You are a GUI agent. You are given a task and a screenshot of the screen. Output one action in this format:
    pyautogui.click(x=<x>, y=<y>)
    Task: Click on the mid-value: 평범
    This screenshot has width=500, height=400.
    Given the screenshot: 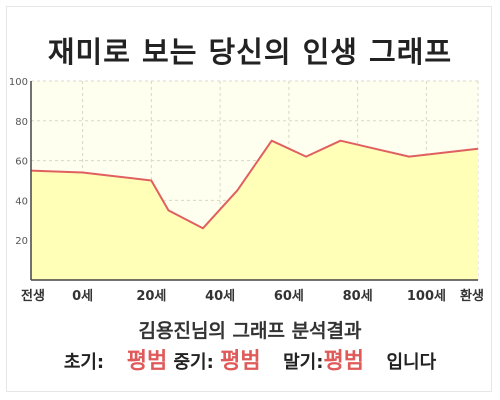 What is the action you would take?
    pyautogui.click(x=240, y=361)
    